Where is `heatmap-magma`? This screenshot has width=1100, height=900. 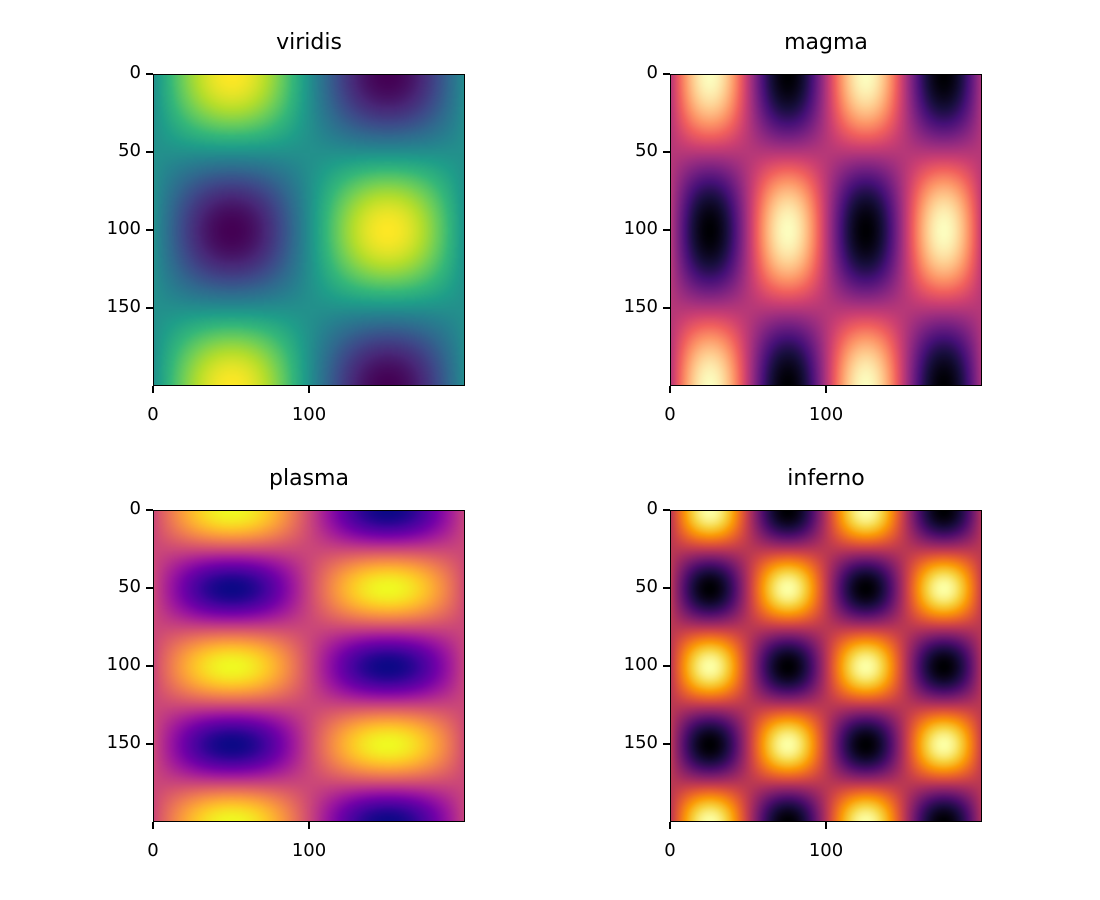
heatmap-magma is located at coordinates (830, 234).